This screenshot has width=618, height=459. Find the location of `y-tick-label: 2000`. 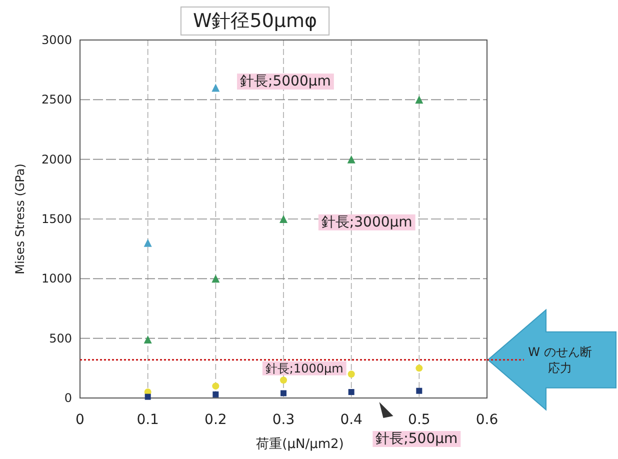

y-tick-label: 2000 is located at coordinates (56, 159).